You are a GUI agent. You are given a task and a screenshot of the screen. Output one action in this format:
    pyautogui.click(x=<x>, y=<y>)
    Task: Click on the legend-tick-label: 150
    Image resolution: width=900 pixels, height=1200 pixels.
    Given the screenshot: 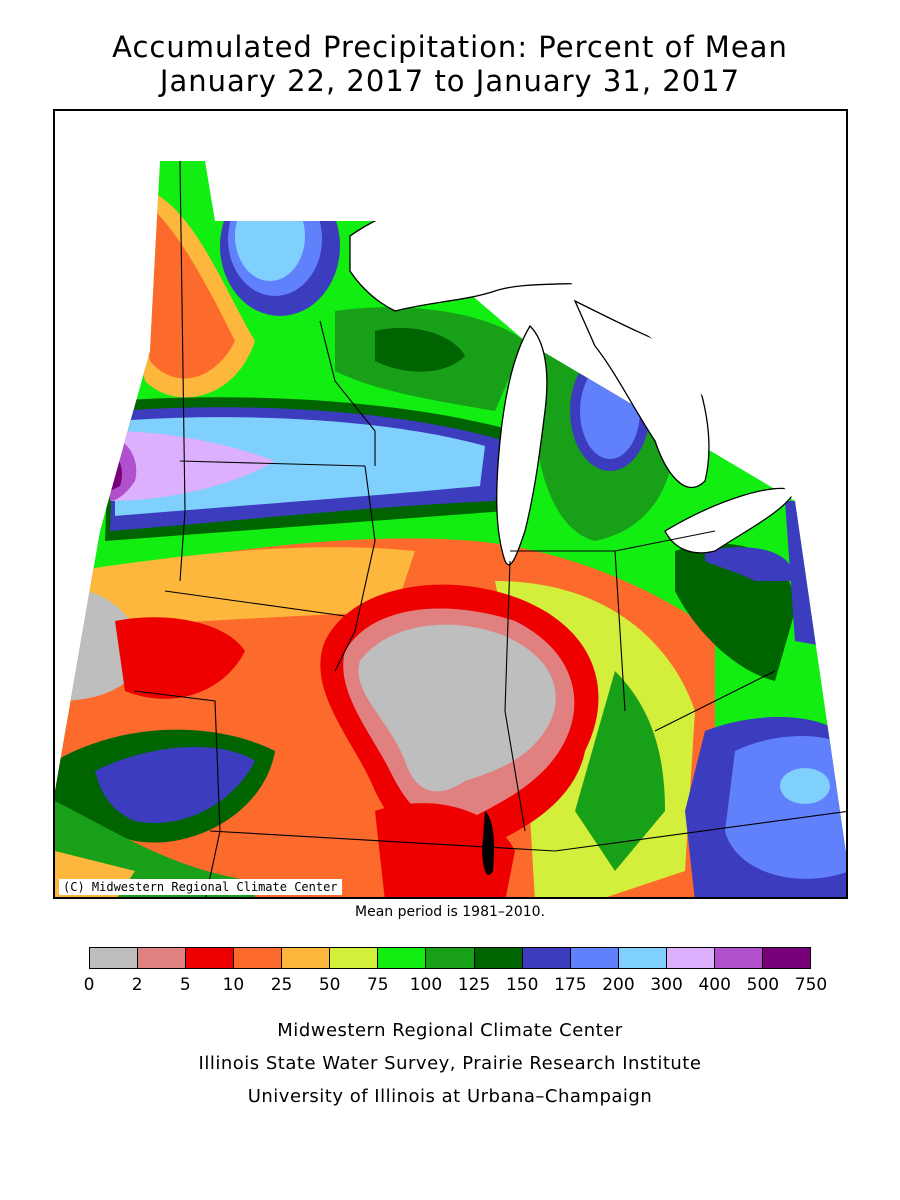 What is the action you would take?
    pyautogui.click(x=522, y=985)
    